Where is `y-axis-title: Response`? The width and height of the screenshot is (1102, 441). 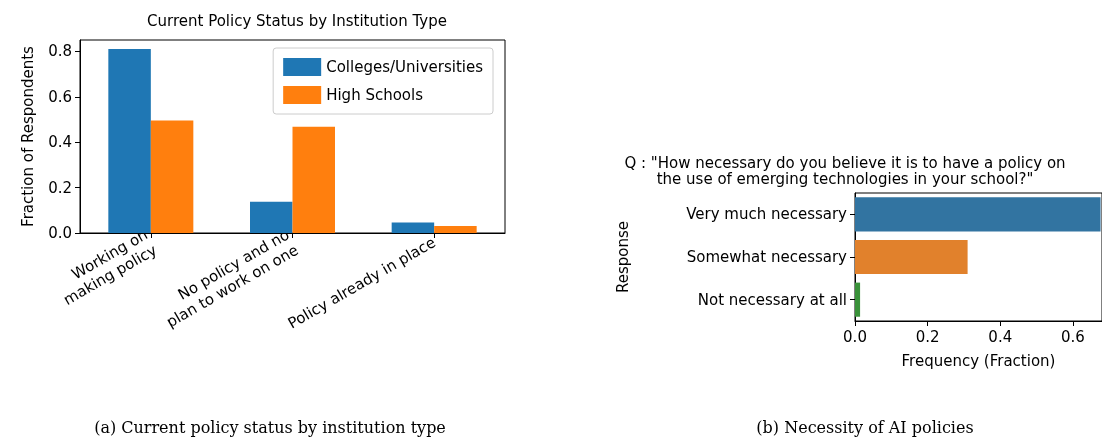 y-axis-title: Response is located at coordinates (622, 257).